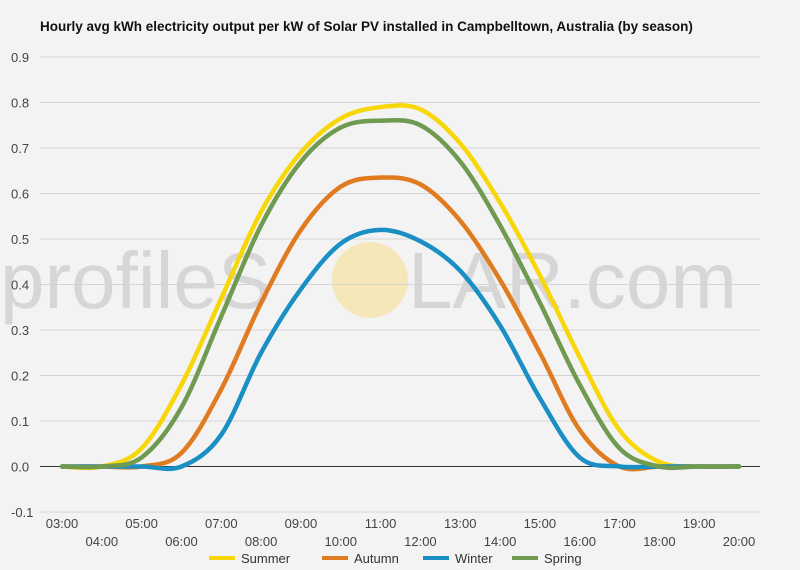  I want to click on legend-label-autumn: Autumn, so click(376, 558).